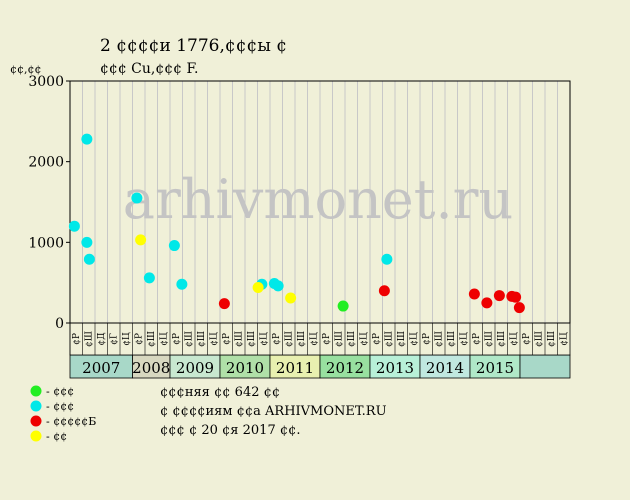 This screenshot has height=500, width=630. Describe the element at coordinates (59, 324) in the screenshot. I see `y-tick-label: 0` at that location.